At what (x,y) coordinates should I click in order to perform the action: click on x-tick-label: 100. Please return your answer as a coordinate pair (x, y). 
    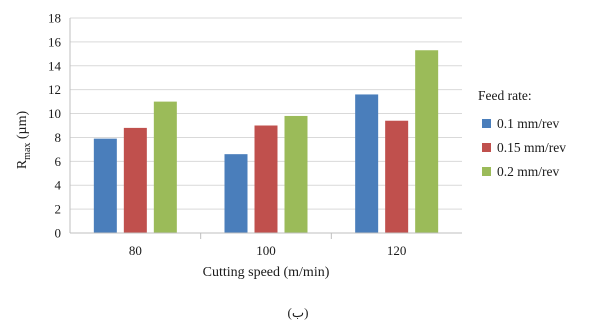
    Looking at the image, I should click on (266, 250).